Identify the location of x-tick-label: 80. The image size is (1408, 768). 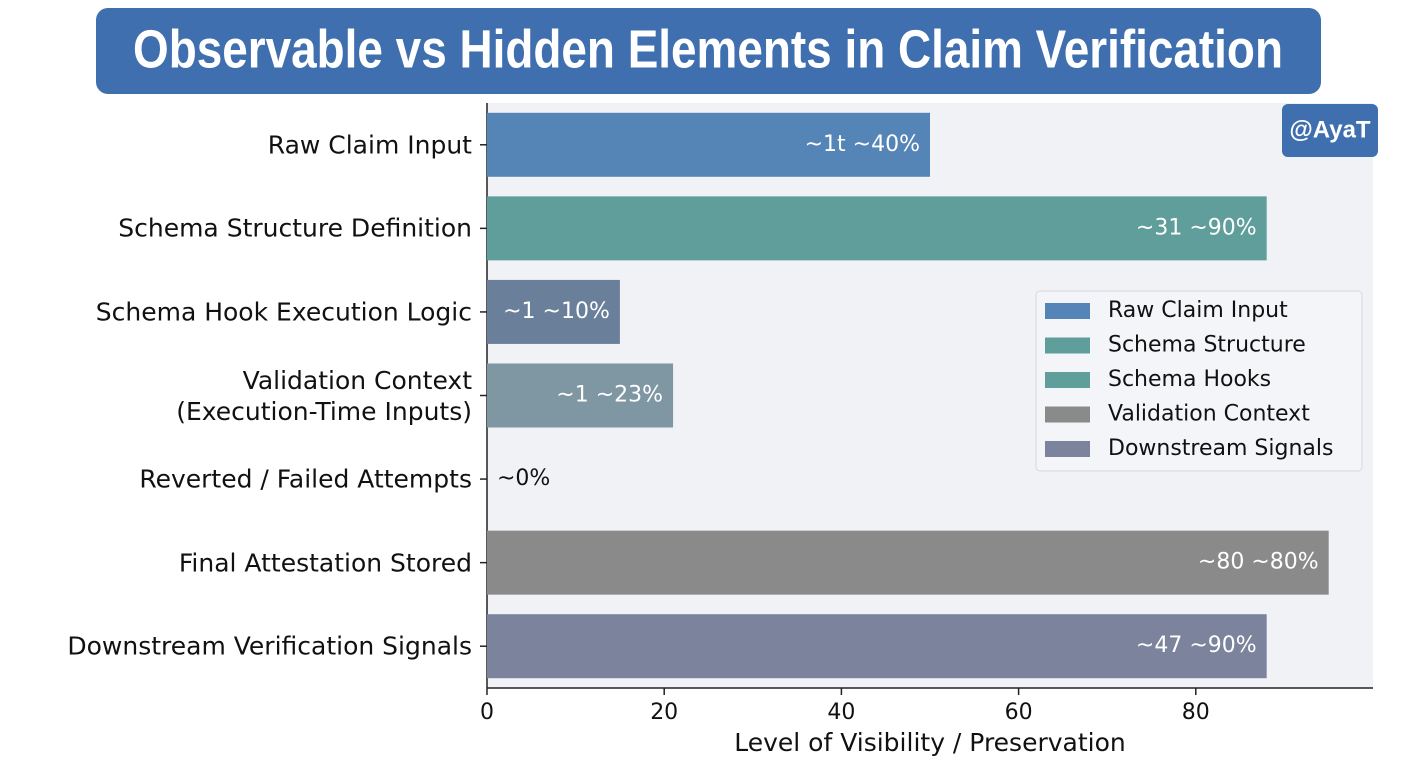
(1196, 712).